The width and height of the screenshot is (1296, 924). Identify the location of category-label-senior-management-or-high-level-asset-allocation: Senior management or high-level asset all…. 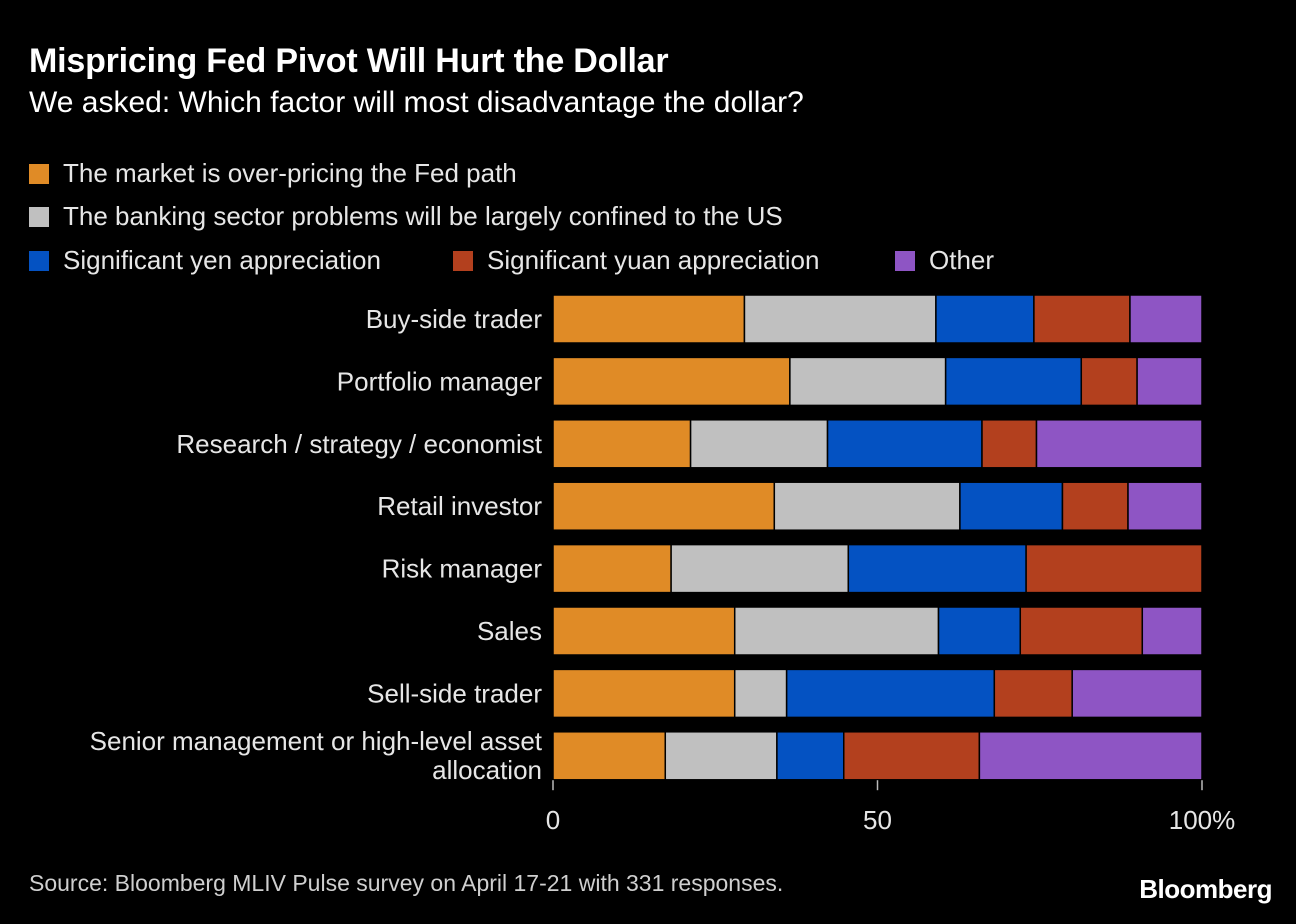
(316, 755).